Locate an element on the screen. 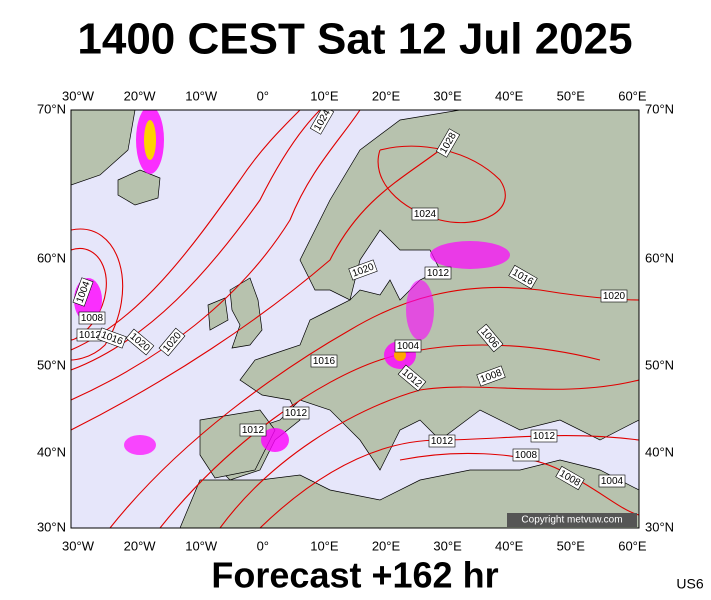 Image resolution: width=711 pixels, height=600 pixels. copyright: Copyright metvuw.com is located at coordinates (571, 520).